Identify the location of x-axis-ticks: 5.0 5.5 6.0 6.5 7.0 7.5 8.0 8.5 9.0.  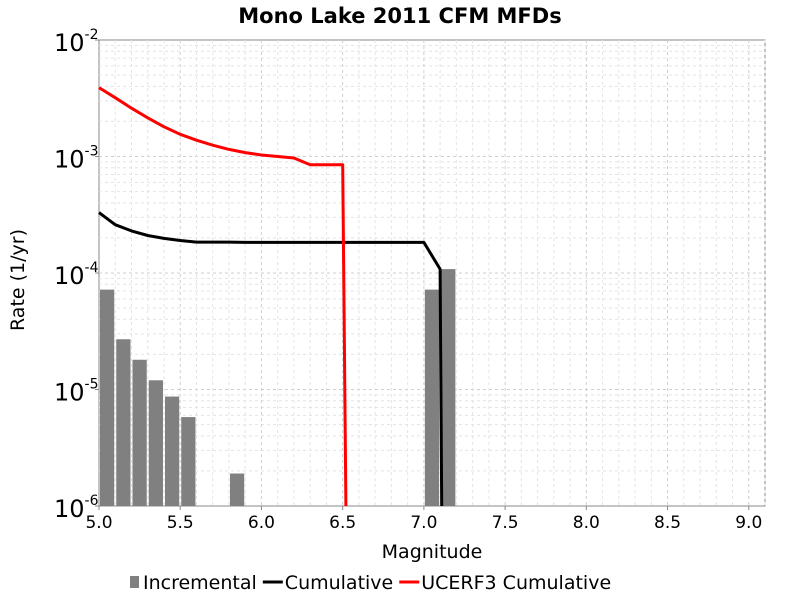
(423, 519).